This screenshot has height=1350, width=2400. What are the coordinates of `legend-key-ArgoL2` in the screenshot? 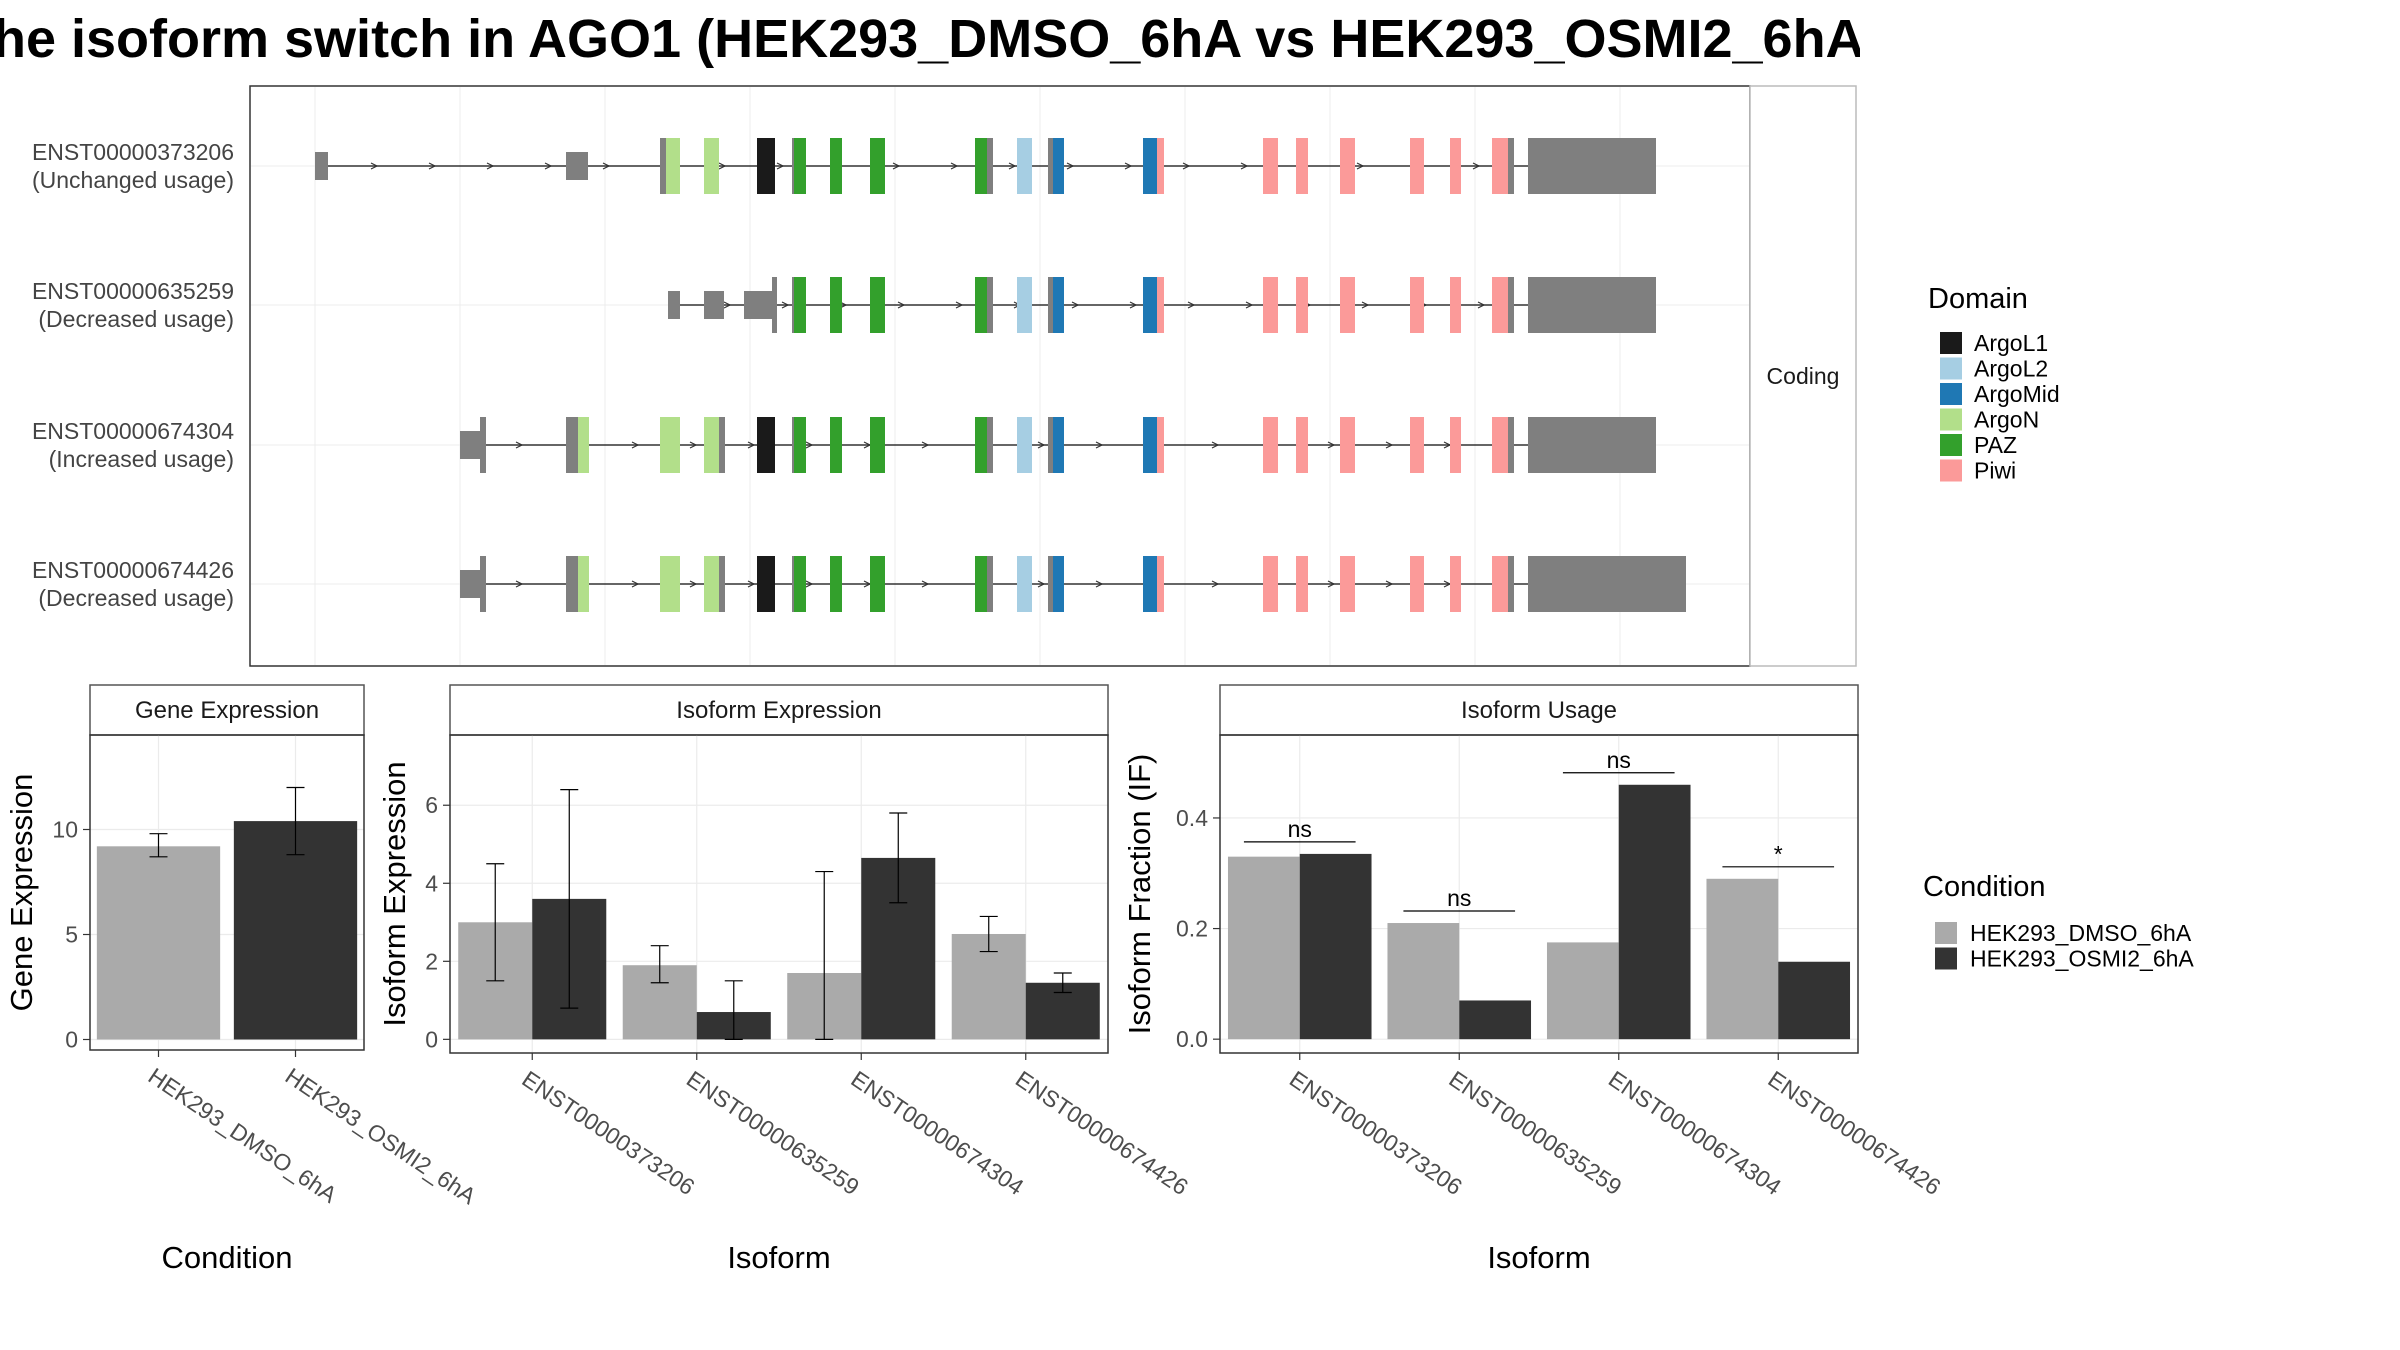 It's located at (1951, 368).